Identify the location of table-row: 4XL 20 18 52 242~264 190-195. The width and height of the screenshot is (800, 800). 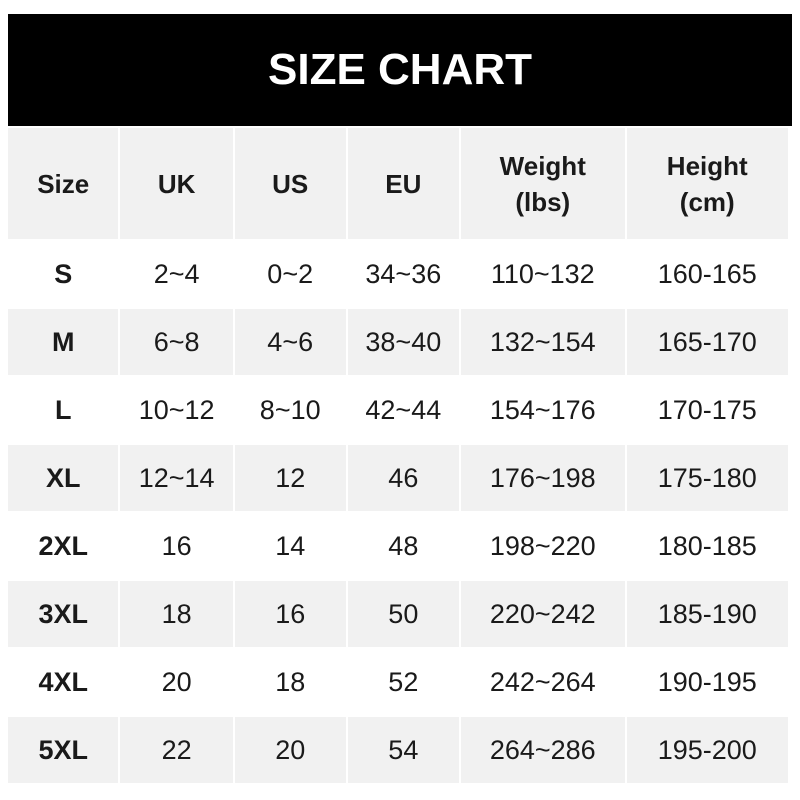
(398, 682).